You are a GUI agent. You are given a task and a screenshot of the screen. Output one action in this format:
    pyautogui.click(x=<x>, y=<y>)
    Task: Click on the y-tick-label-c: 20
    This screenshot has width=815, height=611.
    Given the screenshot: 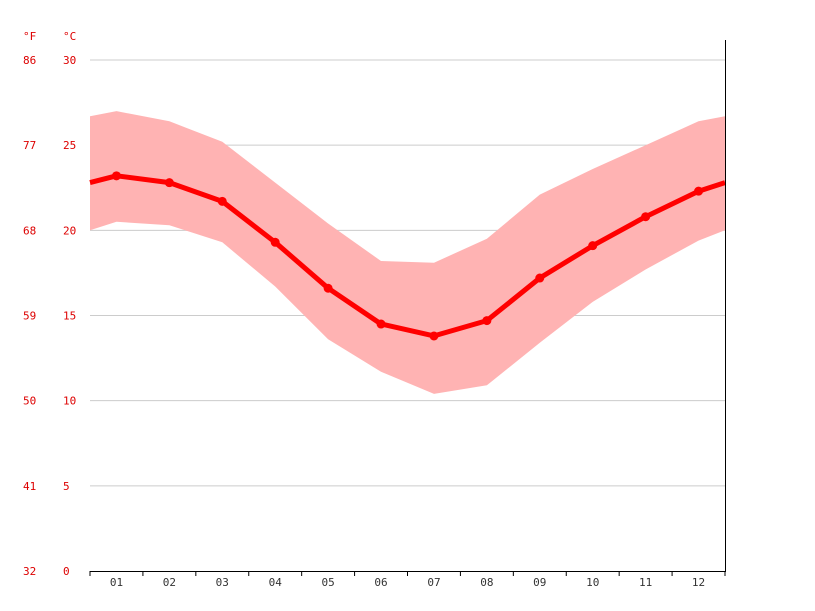 What is the action you would take?
    pyautogui.click(x=69, y=230)
    